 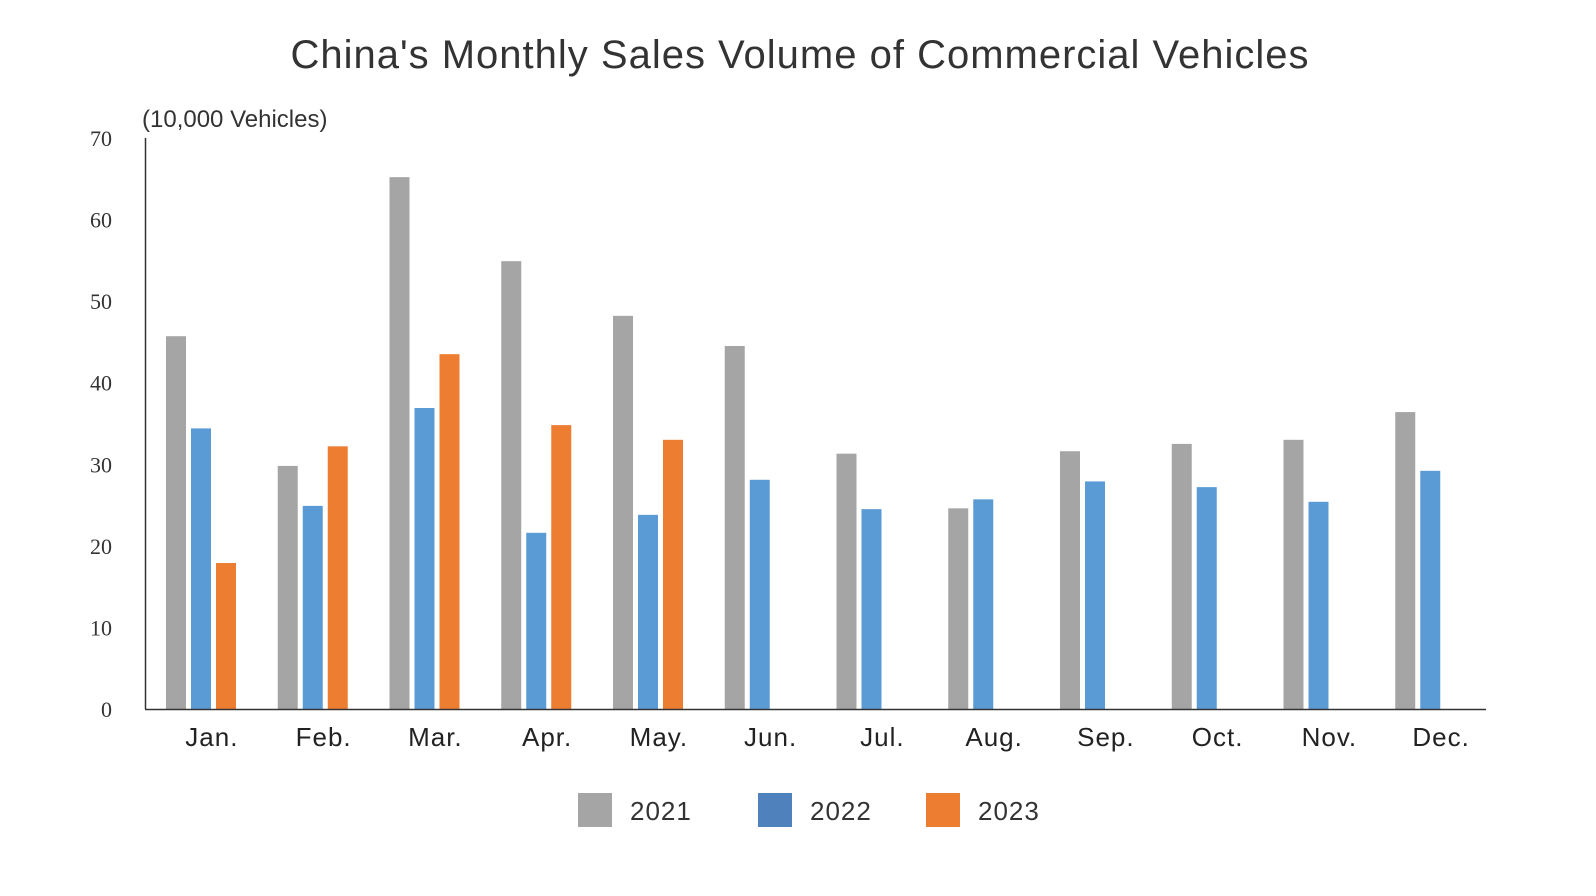 What do you see at coordinates (449, 531) in the screenshot?
I see `bar-2023-mar` at bounding box center [449, 531].